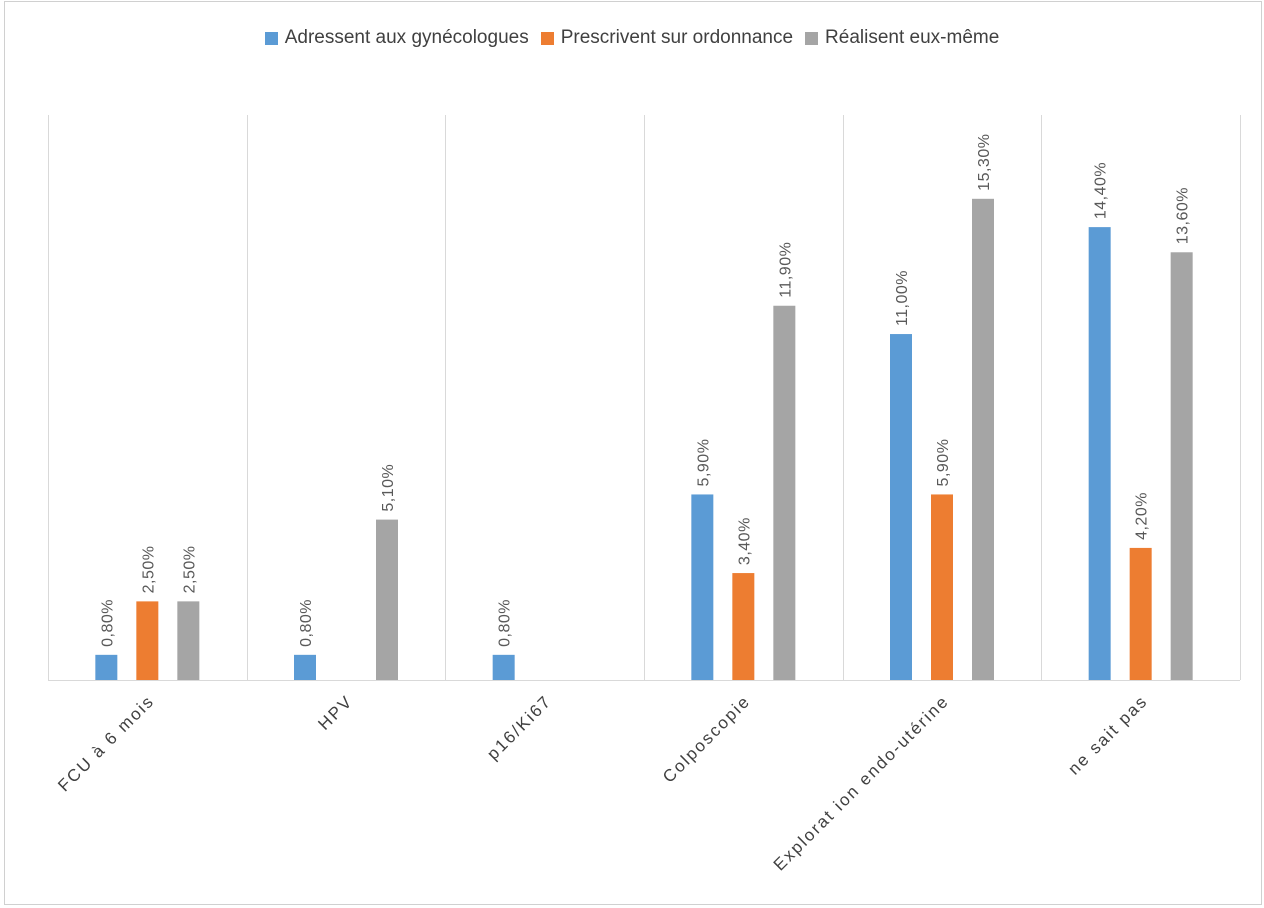  Describe the element at coordinates (1142, 516) in the screenshot. I see `data-label: 4,20%` at that location.